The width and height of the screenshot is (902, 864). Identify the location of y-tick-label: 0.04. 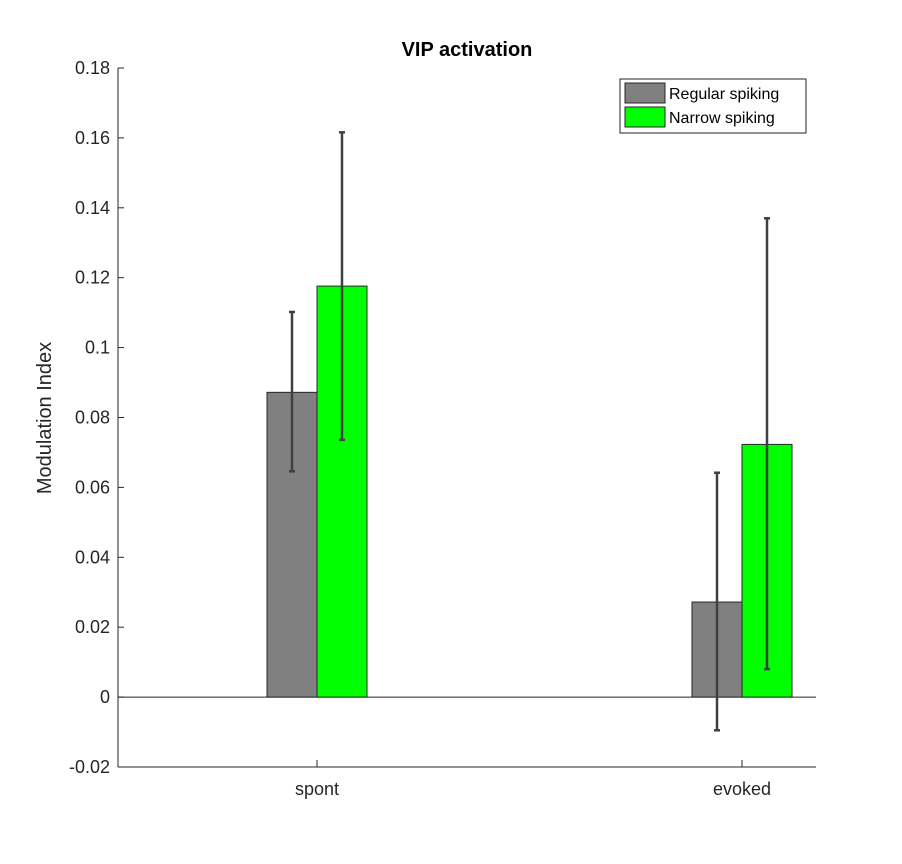
(92, 557).